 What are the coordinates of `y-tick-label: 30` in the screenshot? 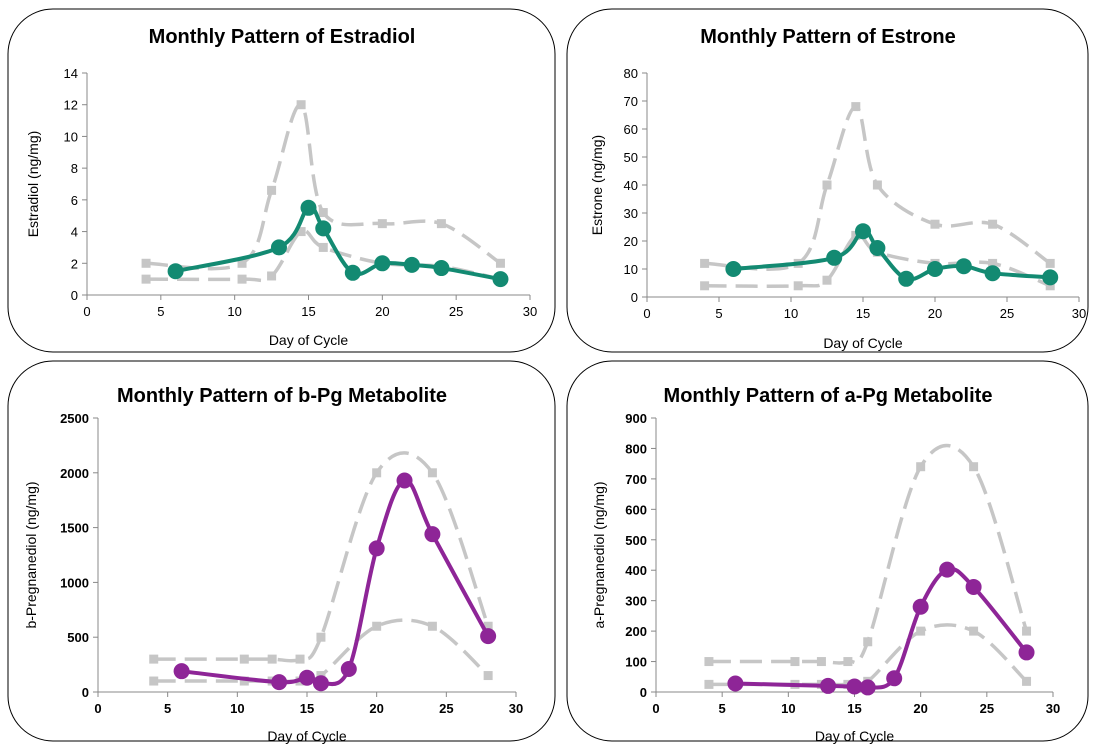 It's located at (631, 213).